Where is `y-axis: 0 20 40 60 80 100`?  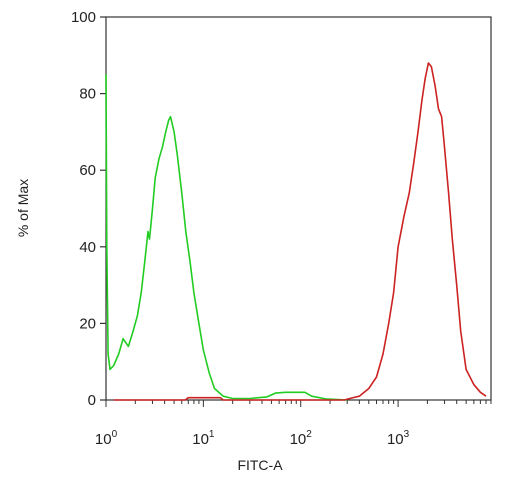 y-axis: 0 20 40 60 80 100 is located at coordinates (88, 209).